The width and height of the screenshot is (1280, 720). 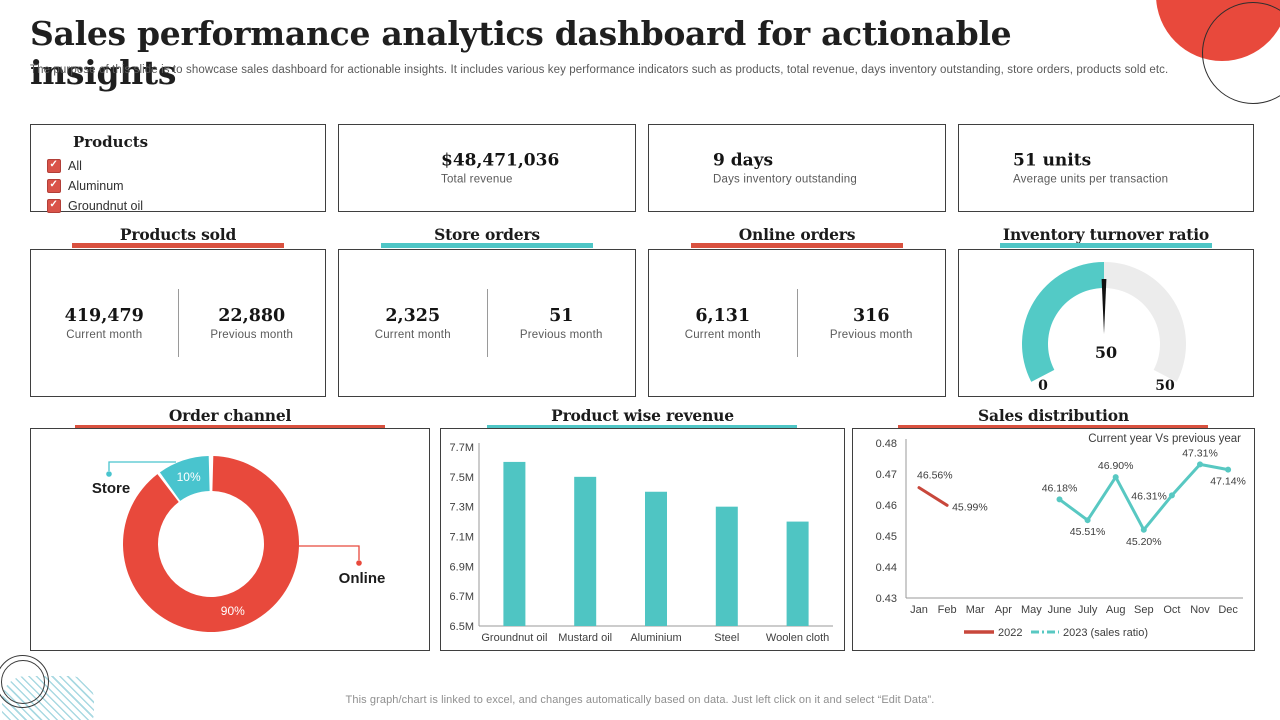 What do you see at coordinates (75, 166) in the screenshot?
I see `filter-option-label: All` at bounding box center [75, 166].